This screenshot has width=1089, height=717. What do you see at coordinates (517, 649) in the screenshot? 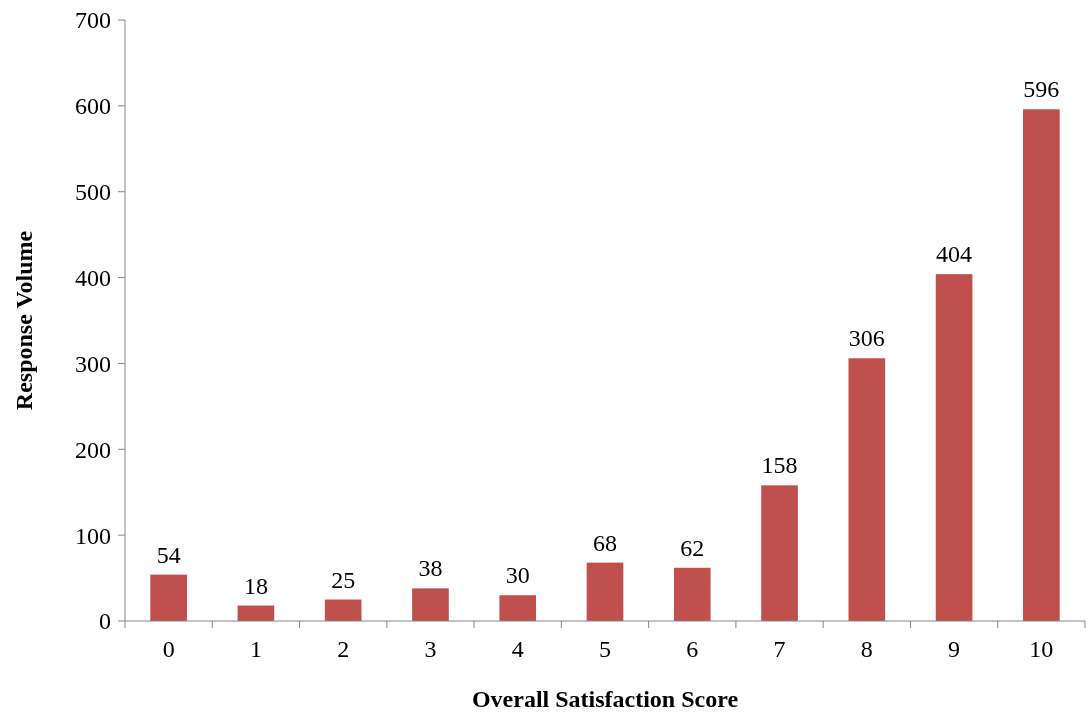
I see `x-tick-label: 4` at bounding box center [517, 649].